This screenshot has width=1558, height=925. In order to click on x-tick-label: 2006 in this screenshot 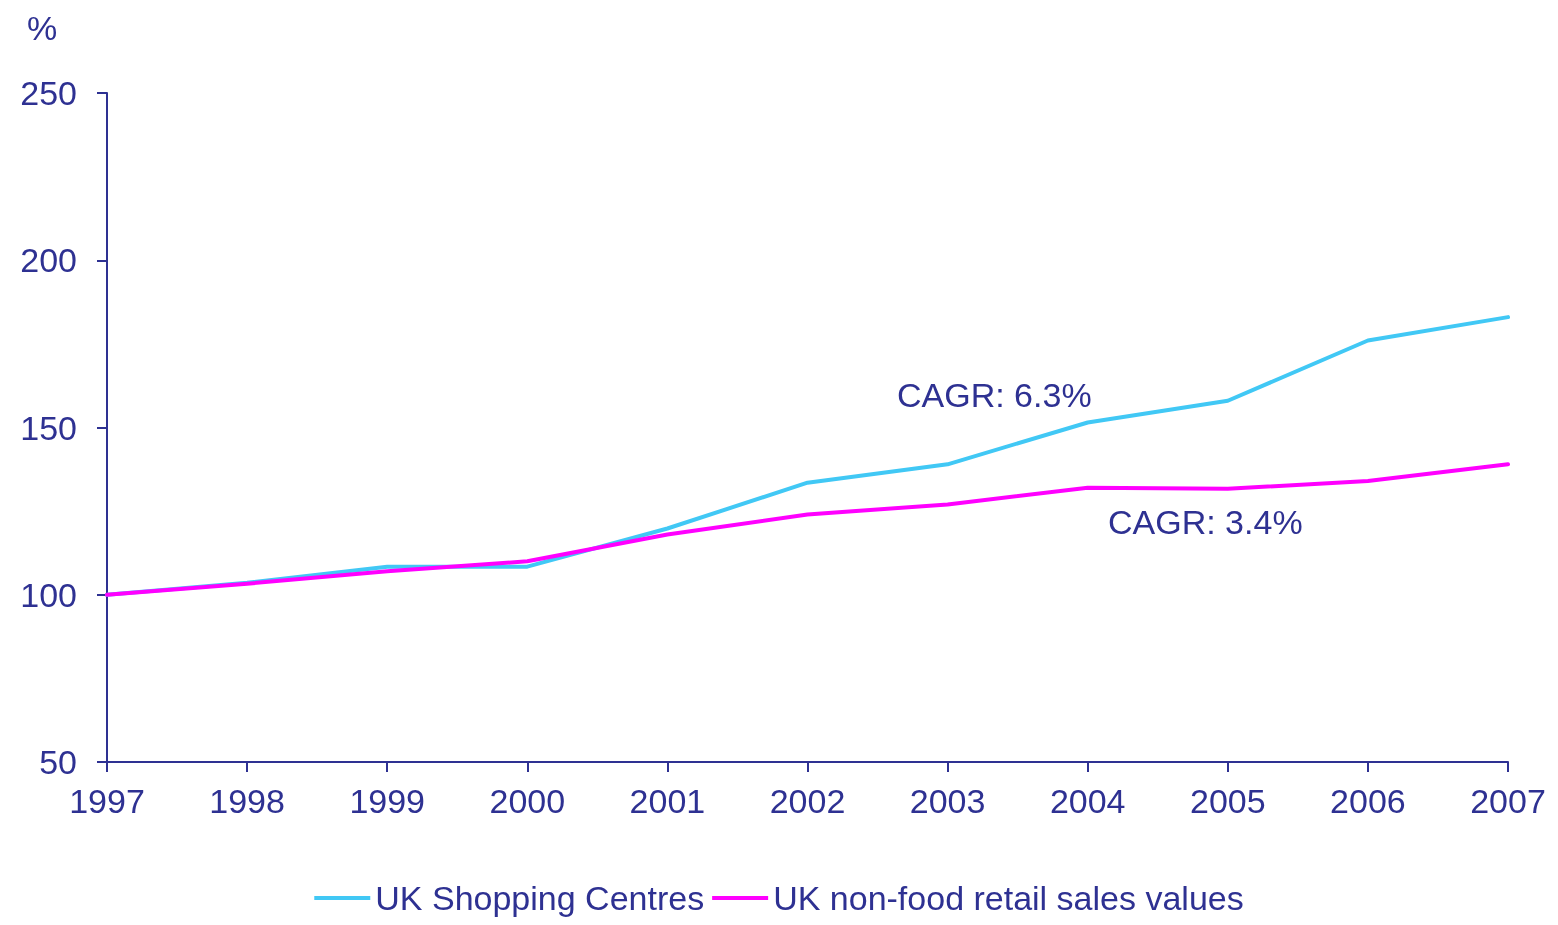, I will do `click(1368, 801)`.